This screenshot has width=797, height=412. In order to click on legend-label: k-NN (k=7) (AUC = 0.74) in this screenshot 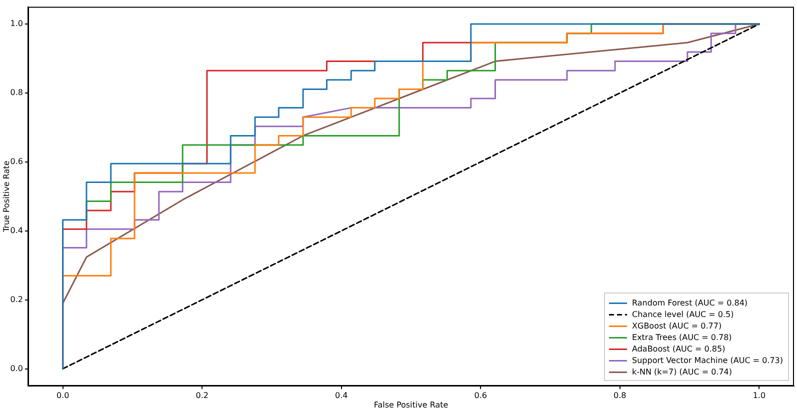, I will do `click(682, 371)`.